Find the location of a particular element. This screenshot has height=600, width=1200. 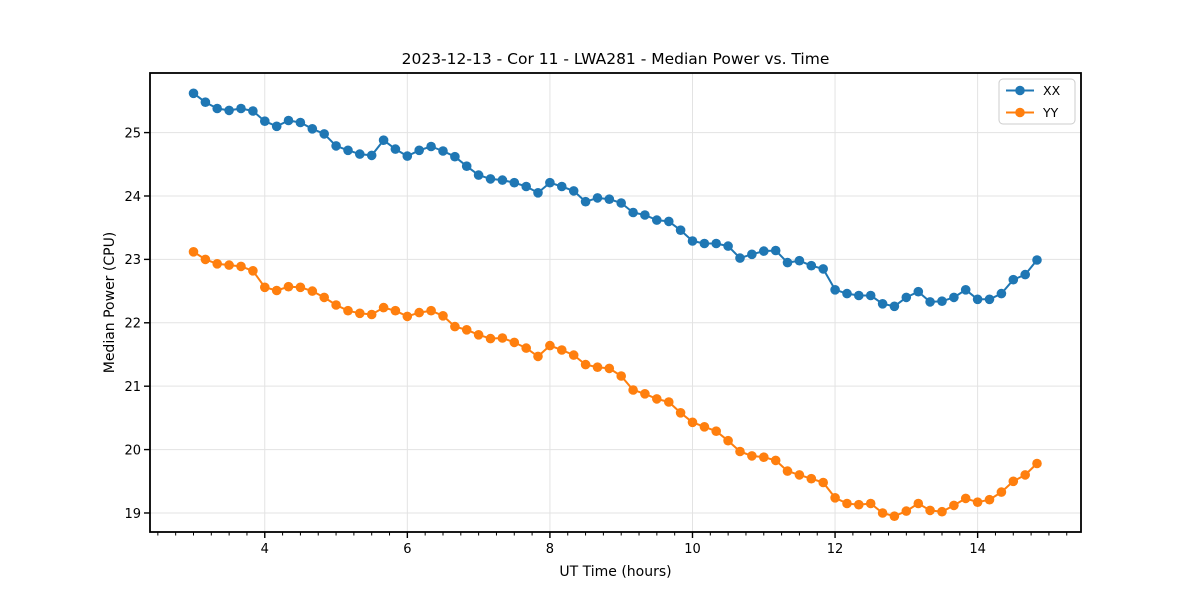

legend-marker is located at coordinates (1020, 112).